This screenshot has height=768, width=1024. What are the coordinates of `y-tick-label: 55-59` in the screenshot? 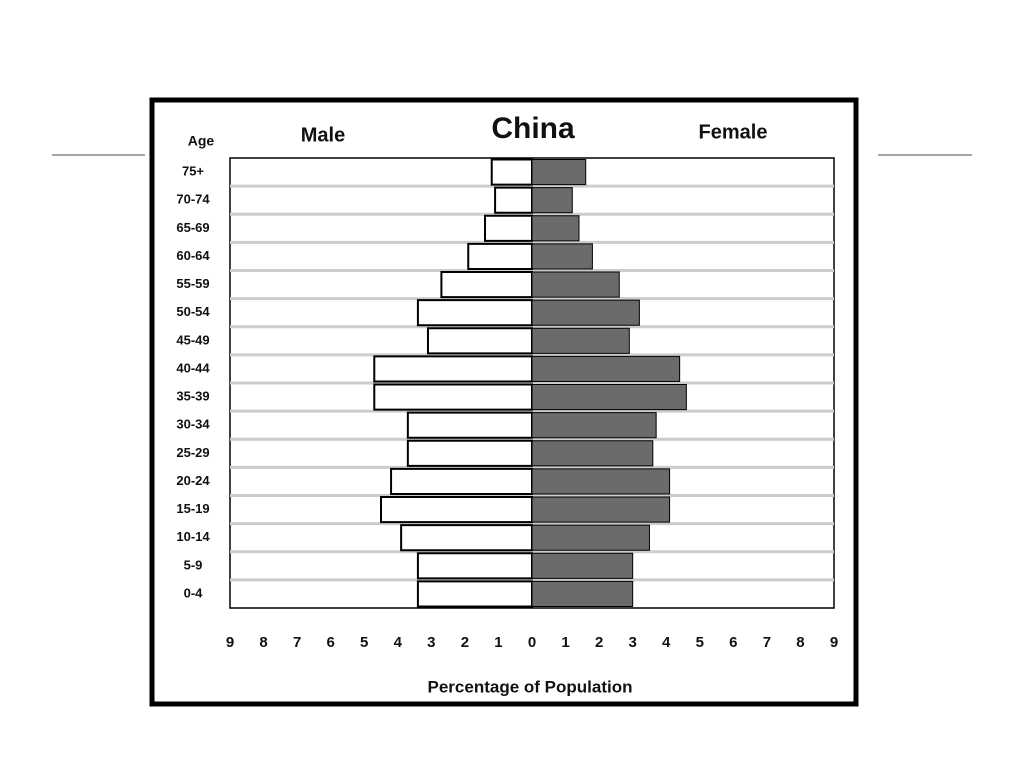 It's located at (192, 283).